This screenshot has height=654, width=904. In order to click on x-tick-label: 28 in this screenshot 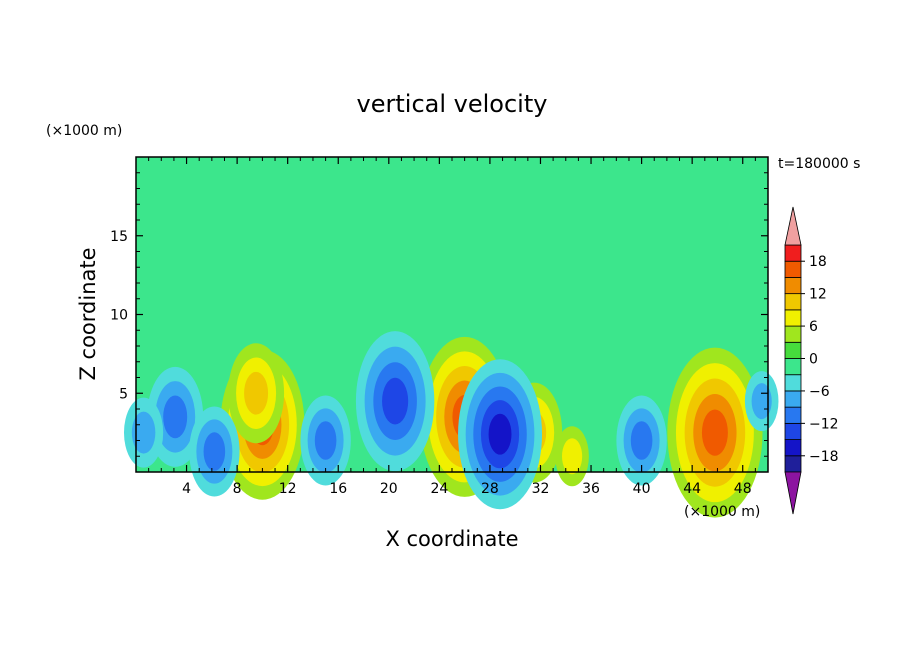, I will do `click(490, 489)`.